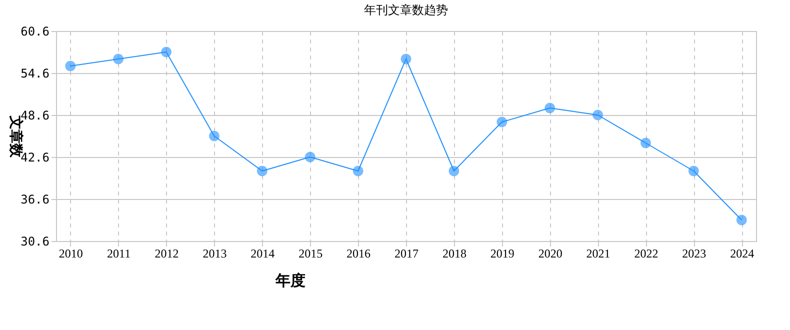  What do you see at coordinates (35, 199) in the screenshot?
I see `y-tick-label: 36.6` at bounding box center [35, 199].